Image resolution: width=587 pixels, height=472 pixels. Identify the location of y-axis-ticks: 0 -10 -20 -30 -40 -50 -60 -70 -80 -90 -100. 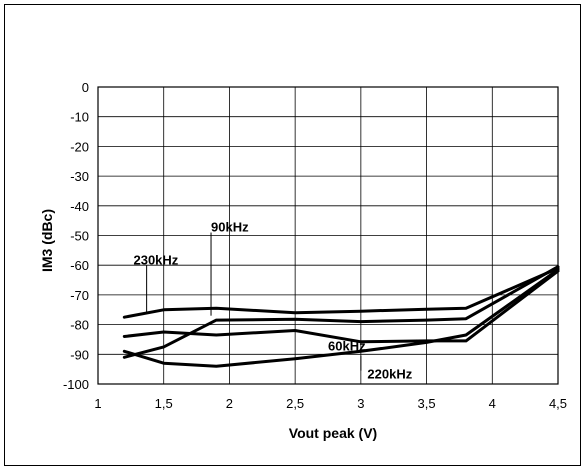
(76, 236).